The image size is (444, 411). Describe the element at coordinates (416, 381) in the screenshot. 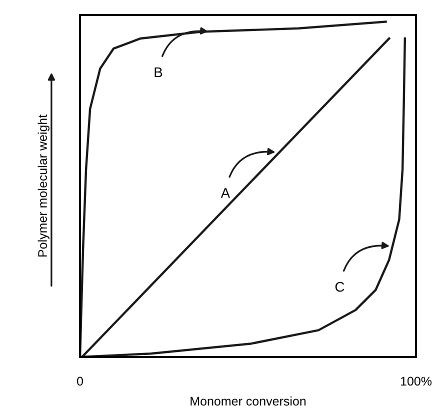

I see `x-tick-label: 100%` at that location.